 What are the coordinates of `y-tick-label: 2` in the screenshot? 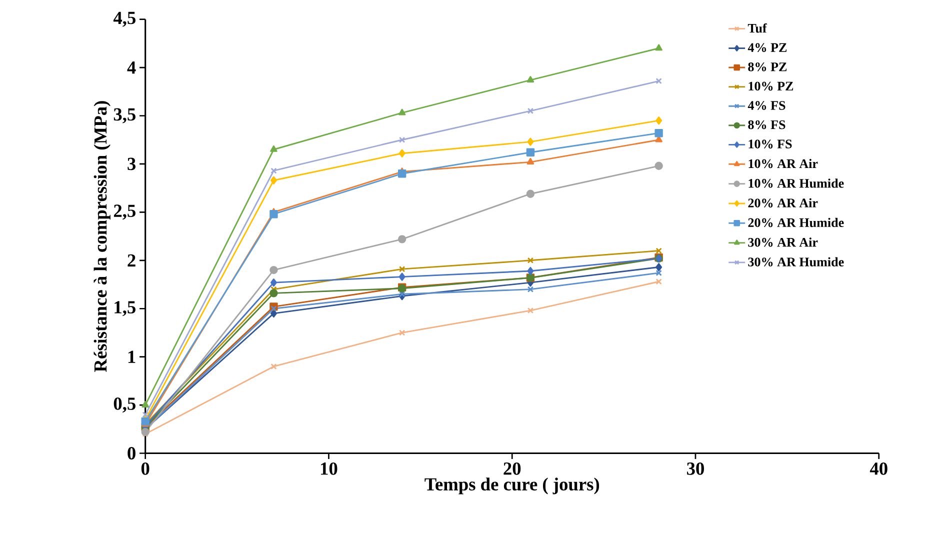 It's located at (132, 260).